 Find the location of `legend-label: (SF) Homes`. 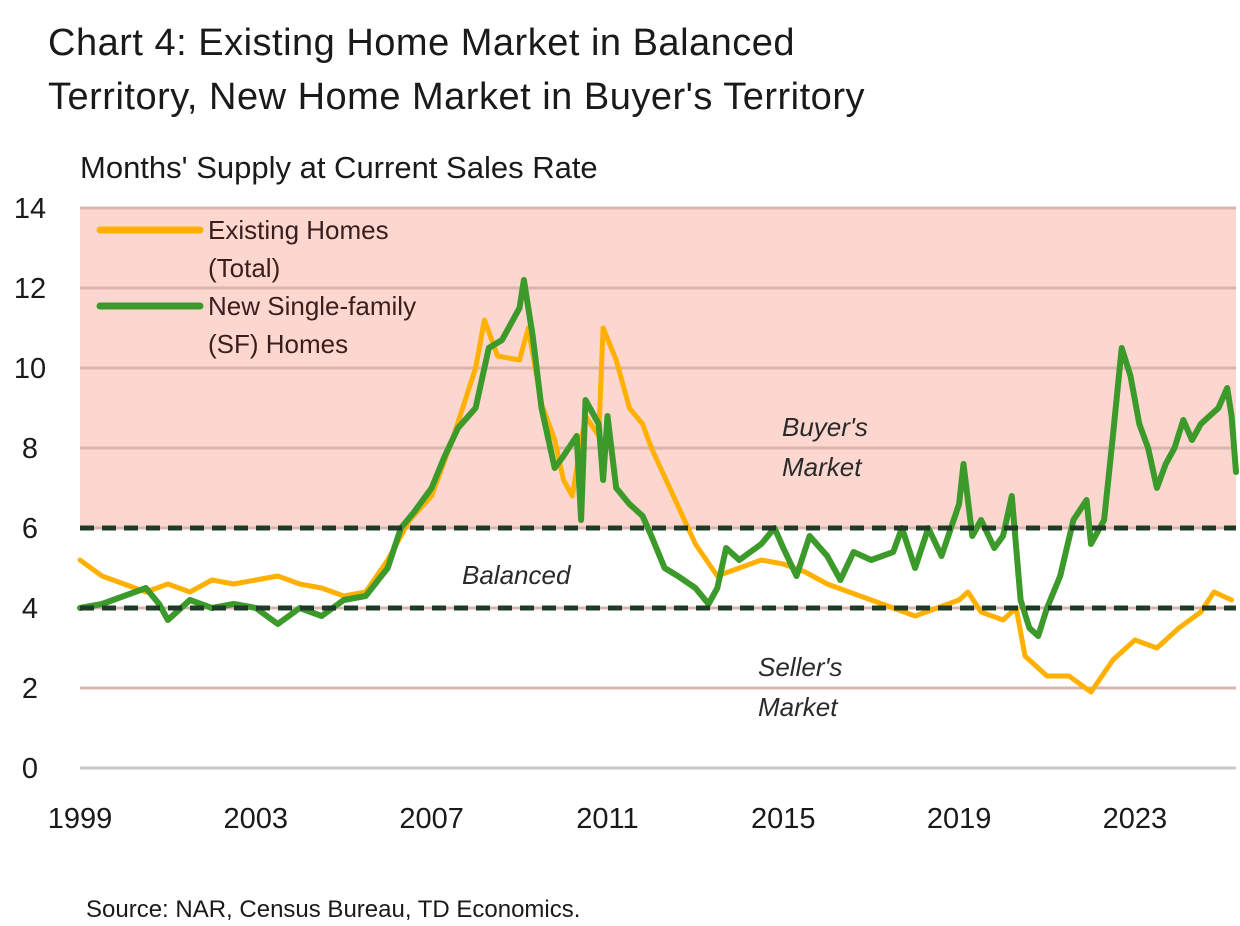

legend-label: (SF) Homes is located at coordinates (278, 344).